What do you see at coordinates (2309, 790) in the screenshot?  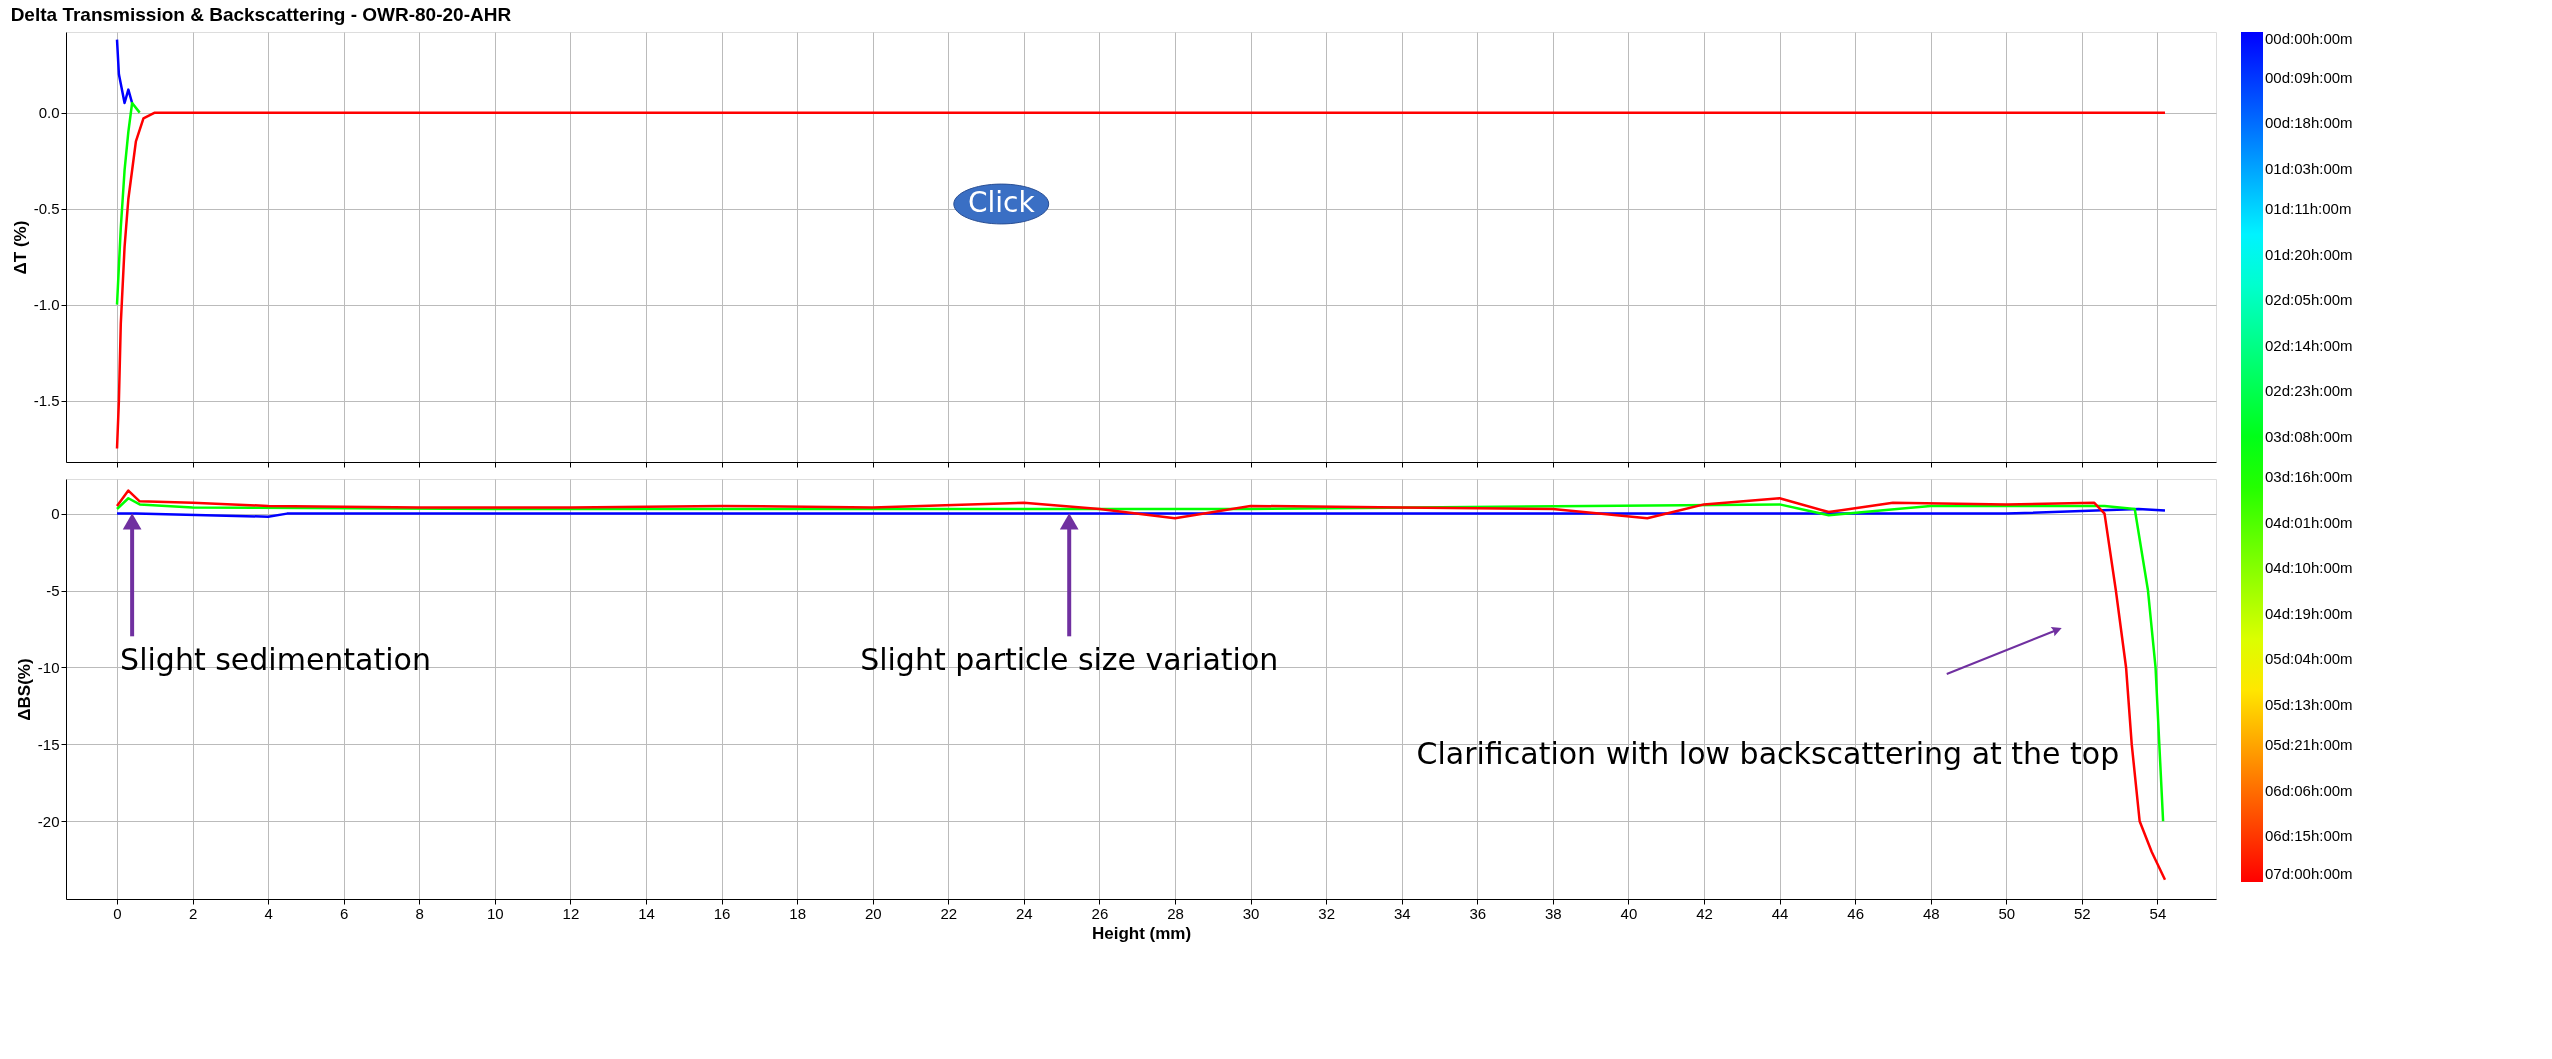 I see `color-bar-label: 06d:06h:00m` at bounding box center [2309, 790].